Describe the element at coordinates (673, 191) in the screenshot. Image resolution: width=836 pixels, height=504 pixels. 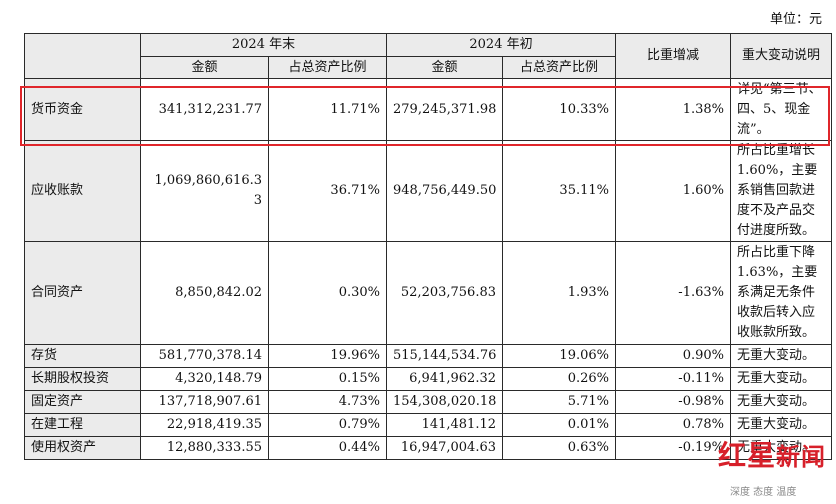
I see `ratio-change: 1.60%` at that location.